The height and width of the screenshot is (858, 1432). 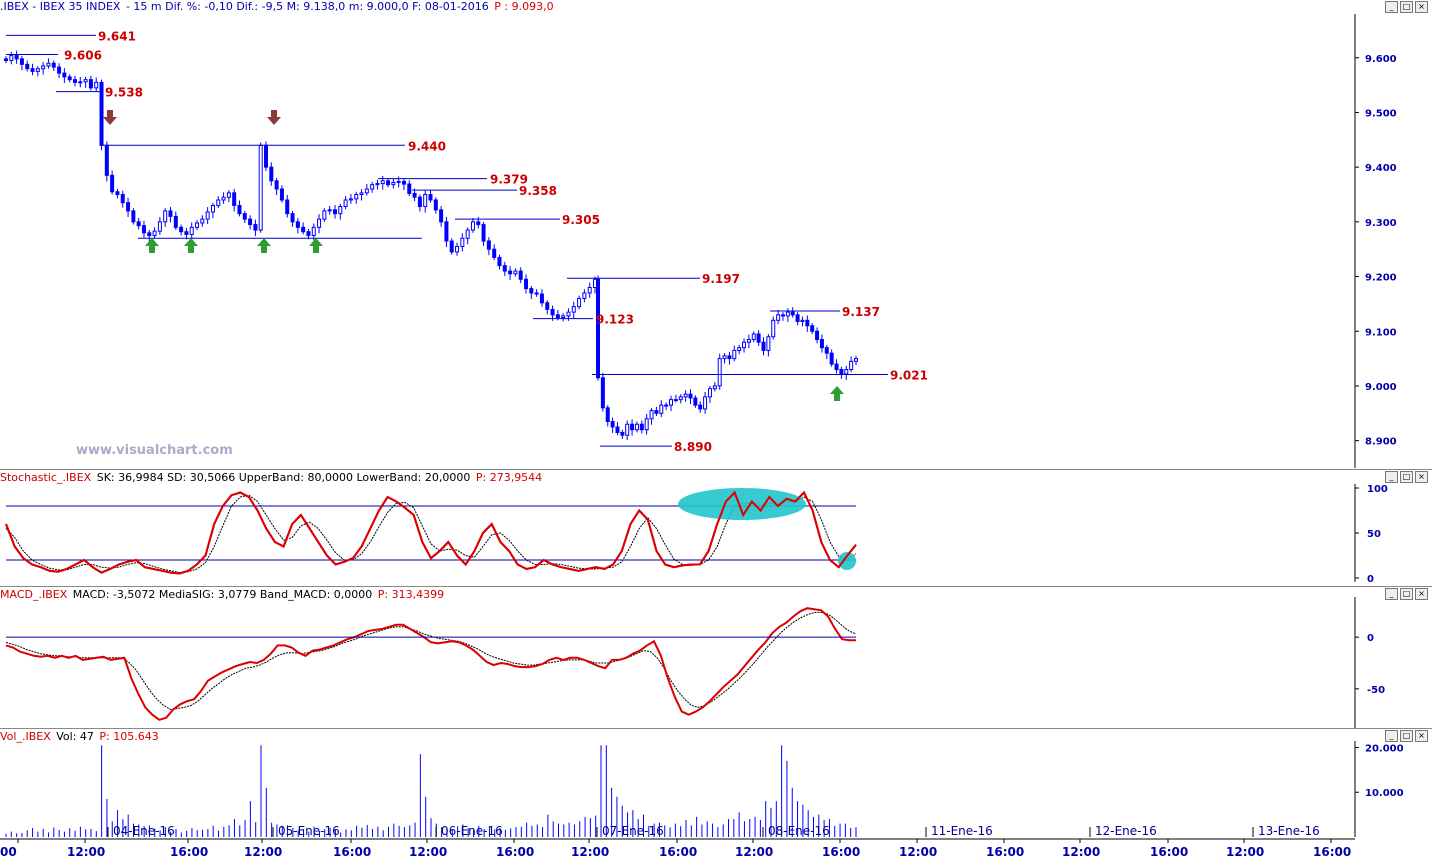 I want to click on date-label: 07-Ene-16, so click(x=633, y=831).